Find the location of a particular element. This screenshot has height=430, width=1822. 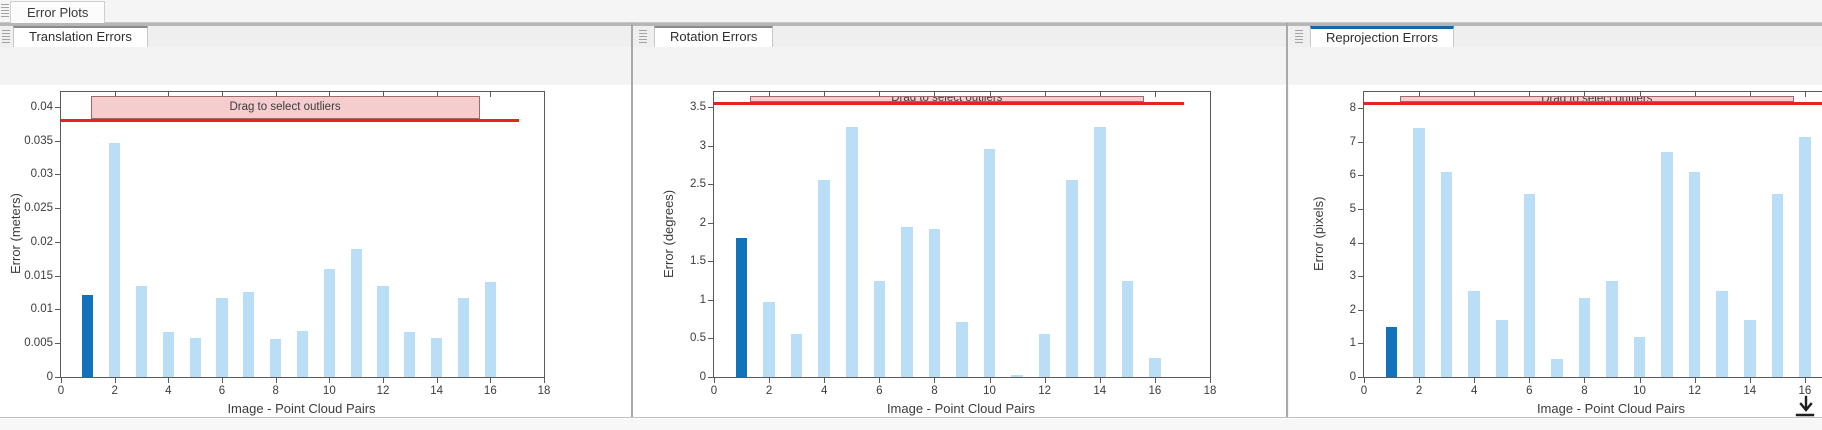

x-tick-label: 18 is located at coordinates (1210, 391).